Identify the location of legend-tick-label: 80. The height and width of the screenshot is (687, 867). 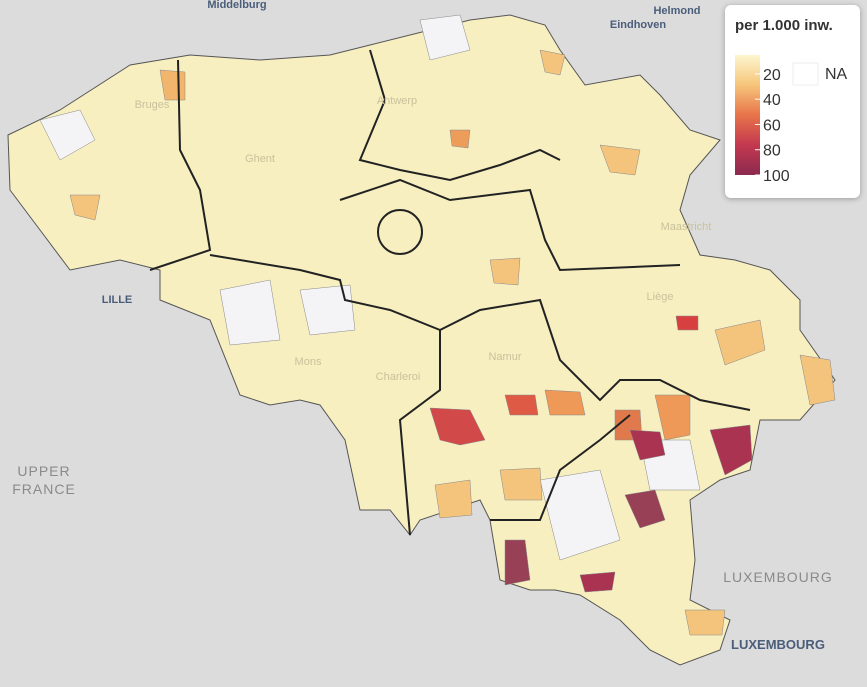
(772, 151).